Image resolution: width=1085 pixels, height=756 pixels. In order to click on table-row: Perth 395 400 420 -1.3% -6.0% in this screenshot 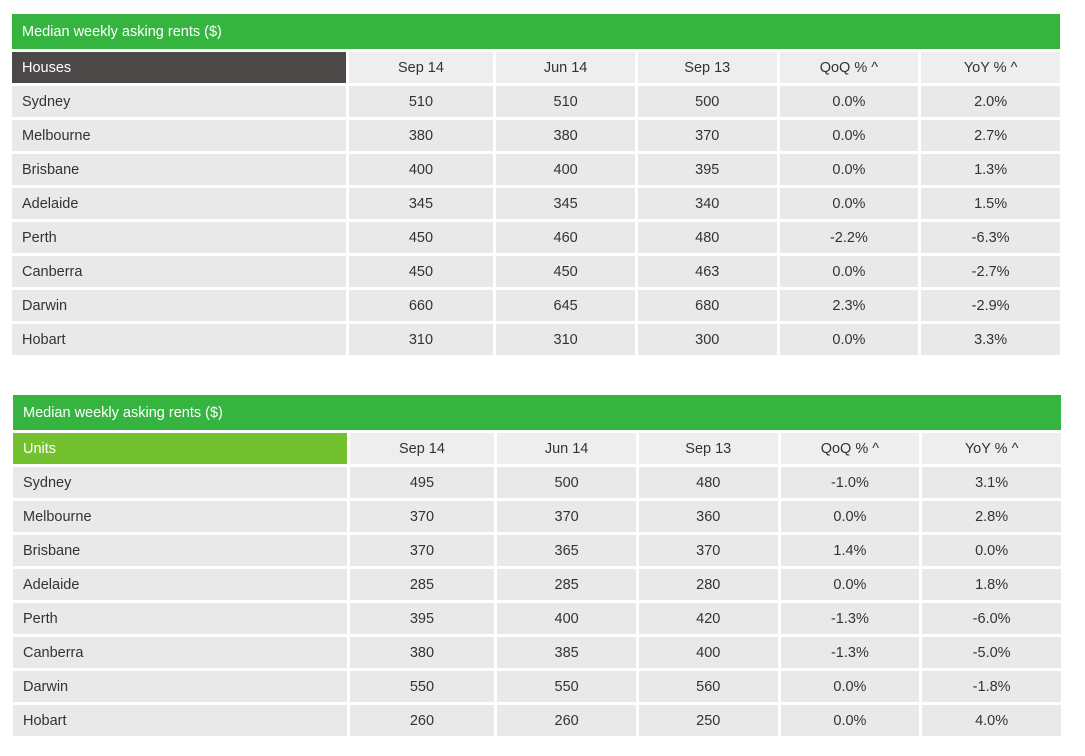, I will do `click(537, 618)`.